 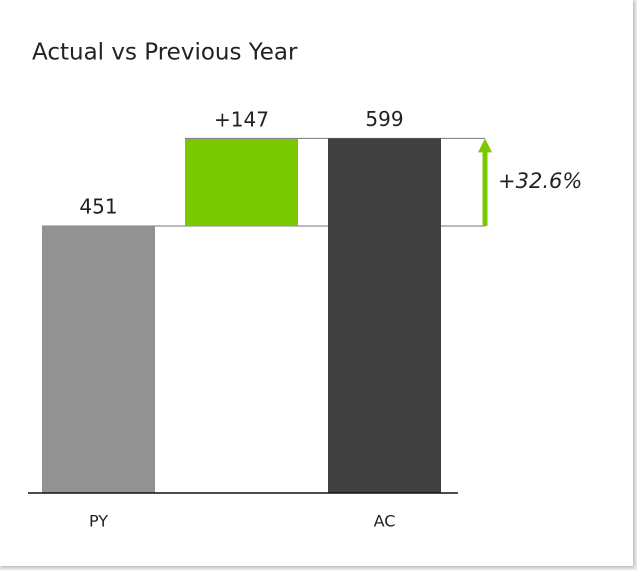 I want to click on value-label: 451, so click(x=98, y=207).